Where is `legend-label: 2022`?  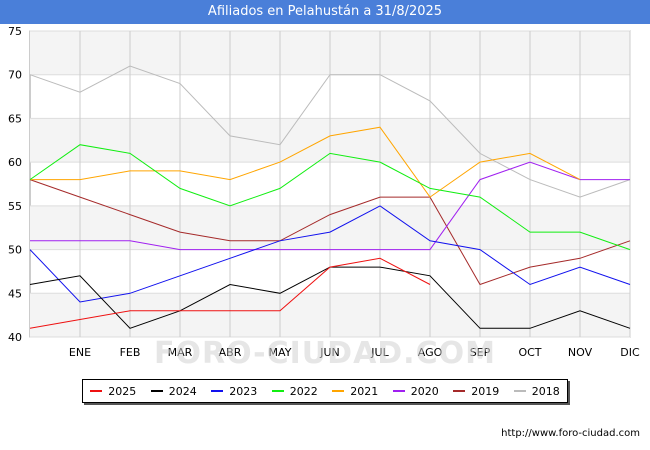 legend-label: 2022 is located at coordinates (303, 391).